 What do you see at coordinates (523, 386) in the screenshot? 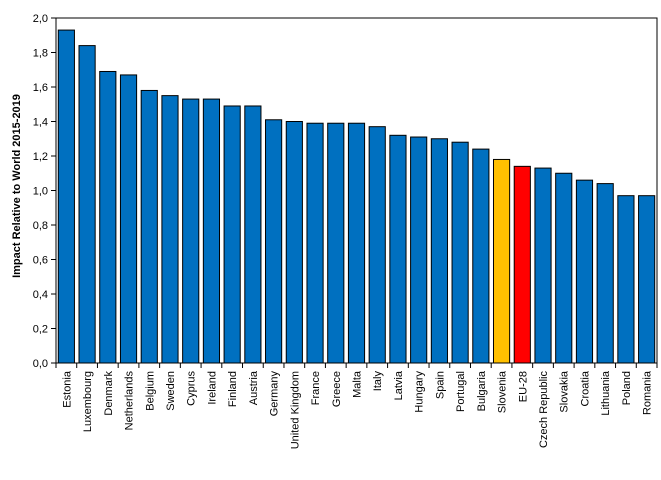
I see `x-tick-label: EU-28` at bounding box center [523, 386].